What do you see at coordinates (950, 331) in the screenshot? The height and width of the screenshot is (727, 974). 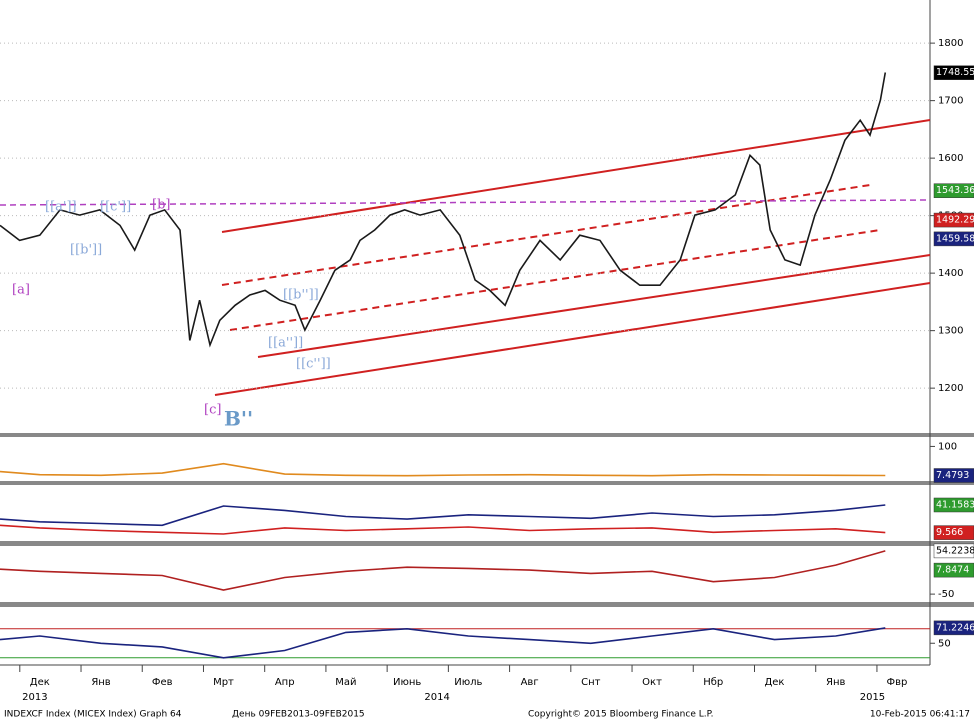 I see `y-tick-label: 1300` at bounding box center [950, 331].